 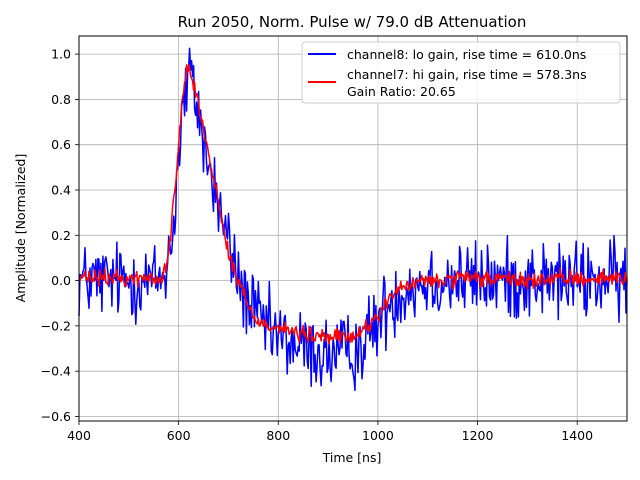 What do you see at coordinates (61, 144) in the screenshot?
I see `y-tick-label: 0.6` at bounding box center [61, 144].